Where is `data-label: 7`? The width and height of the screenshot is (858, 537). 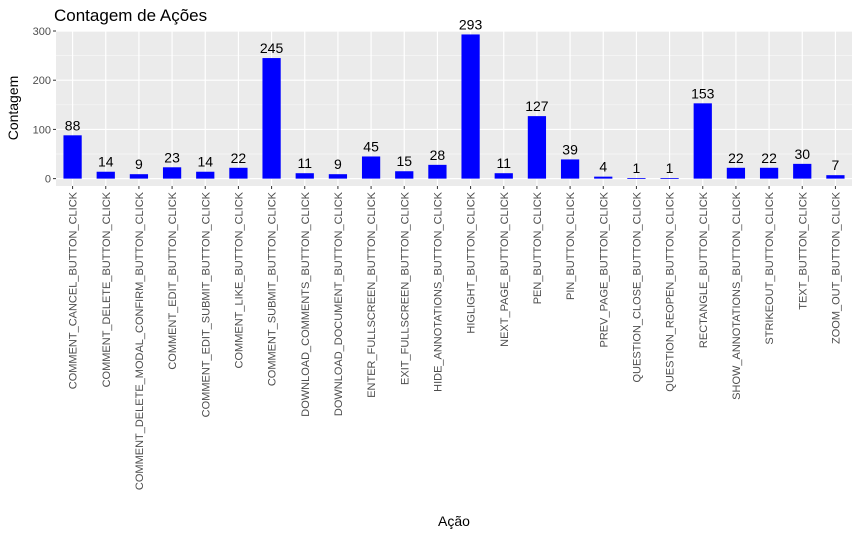 data-label: 7 is located at coordinates (836, 165).